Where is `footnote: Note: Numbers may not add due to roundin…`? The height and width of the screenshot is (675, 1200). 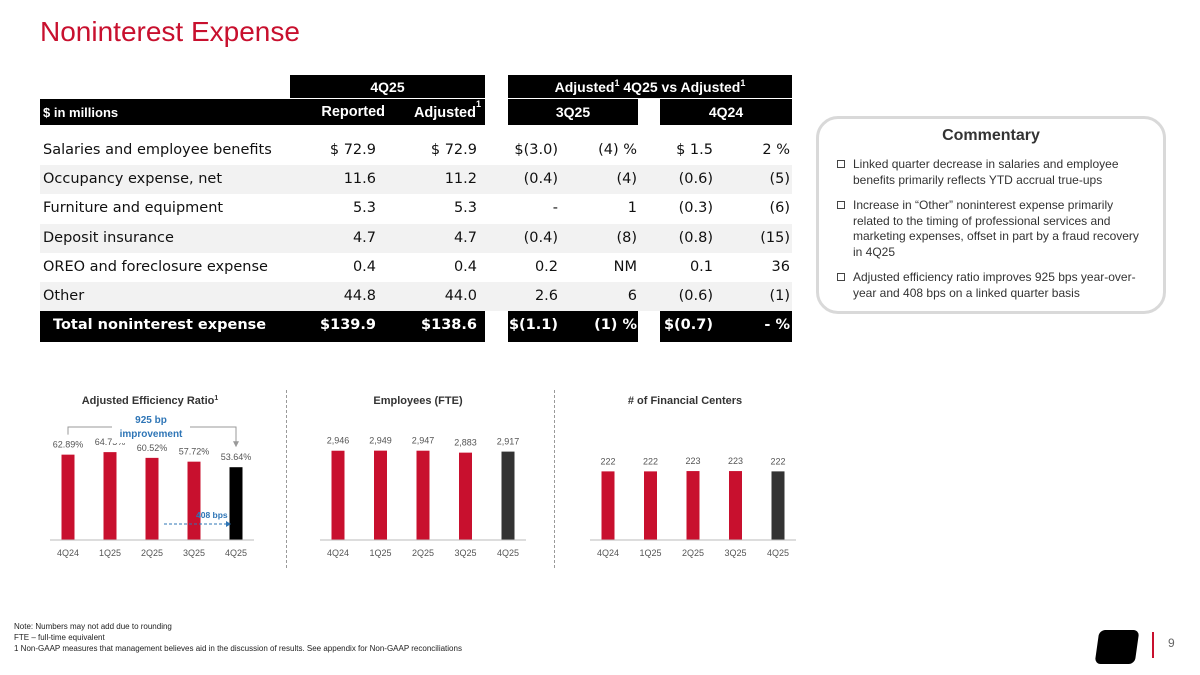
footnote: Note: Numbers may not add due to roundin… is located at coordinates (93, 626).